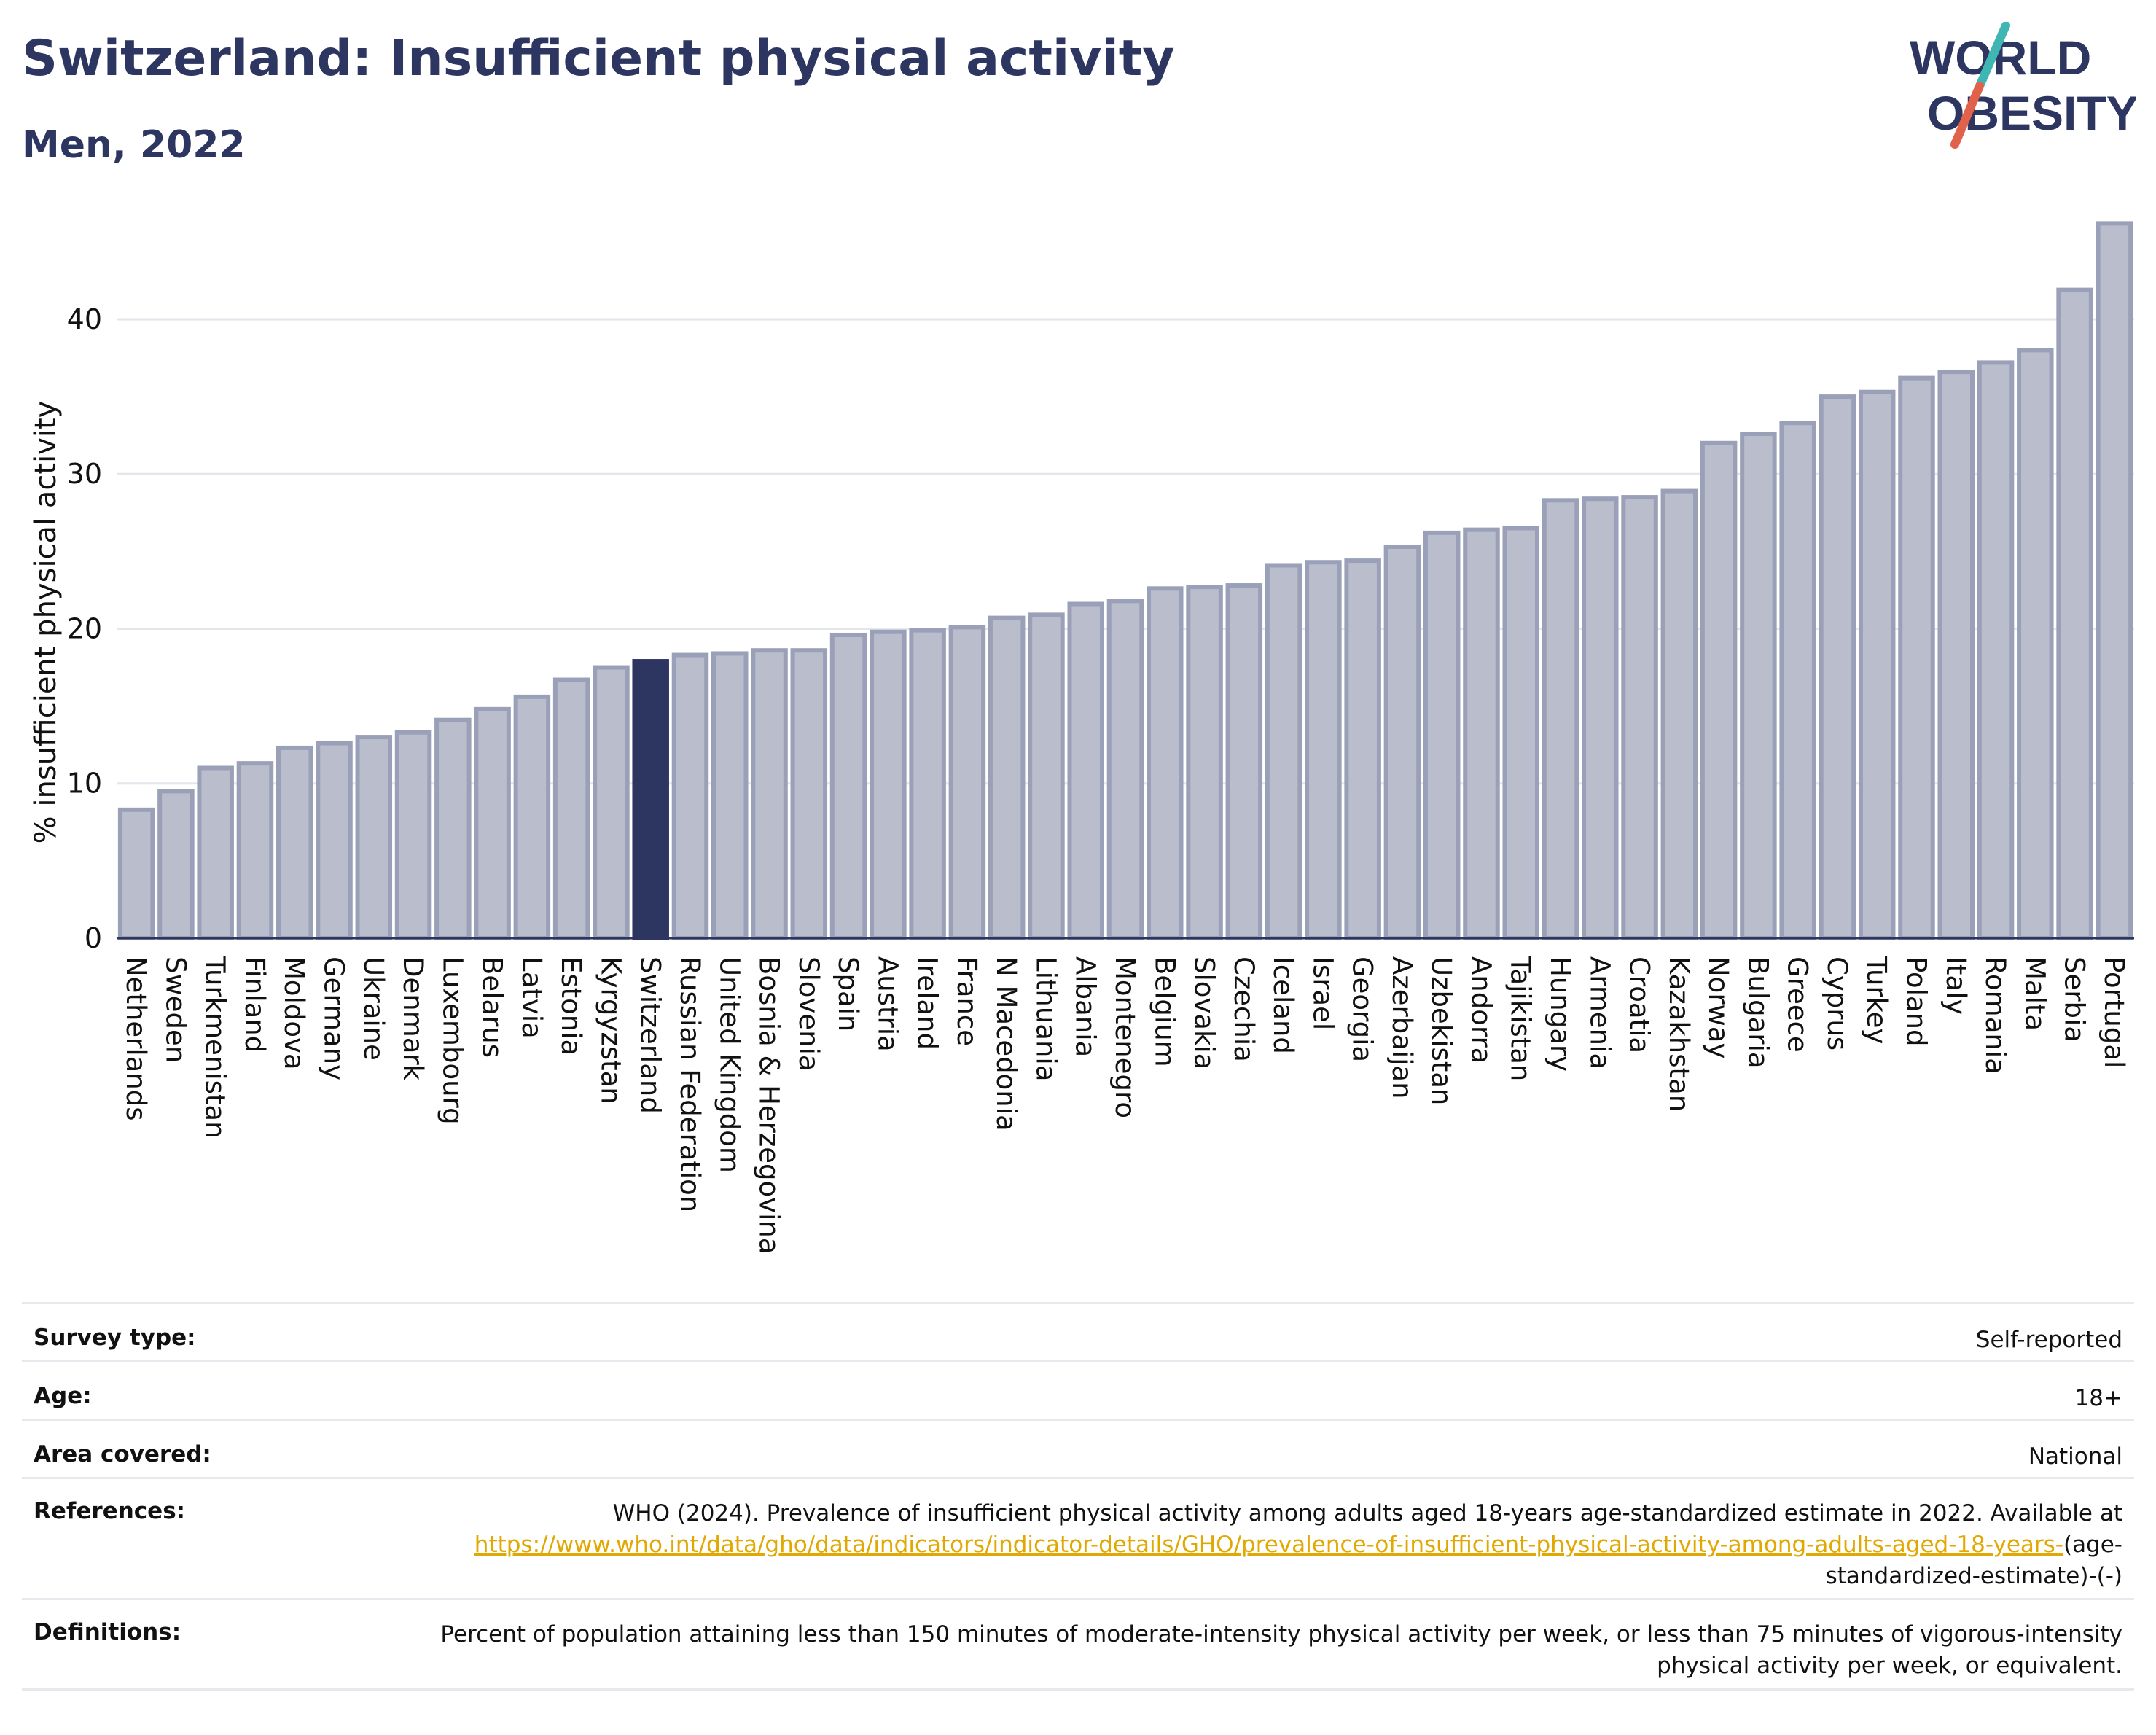 The height and width of the screenshot is (1735, 2156). What do you see at coordinates (770, 1105) in the screenshot?
I see `x-tick-label: Bosnia & Herzegovina` at bounding box center [770, 1105].